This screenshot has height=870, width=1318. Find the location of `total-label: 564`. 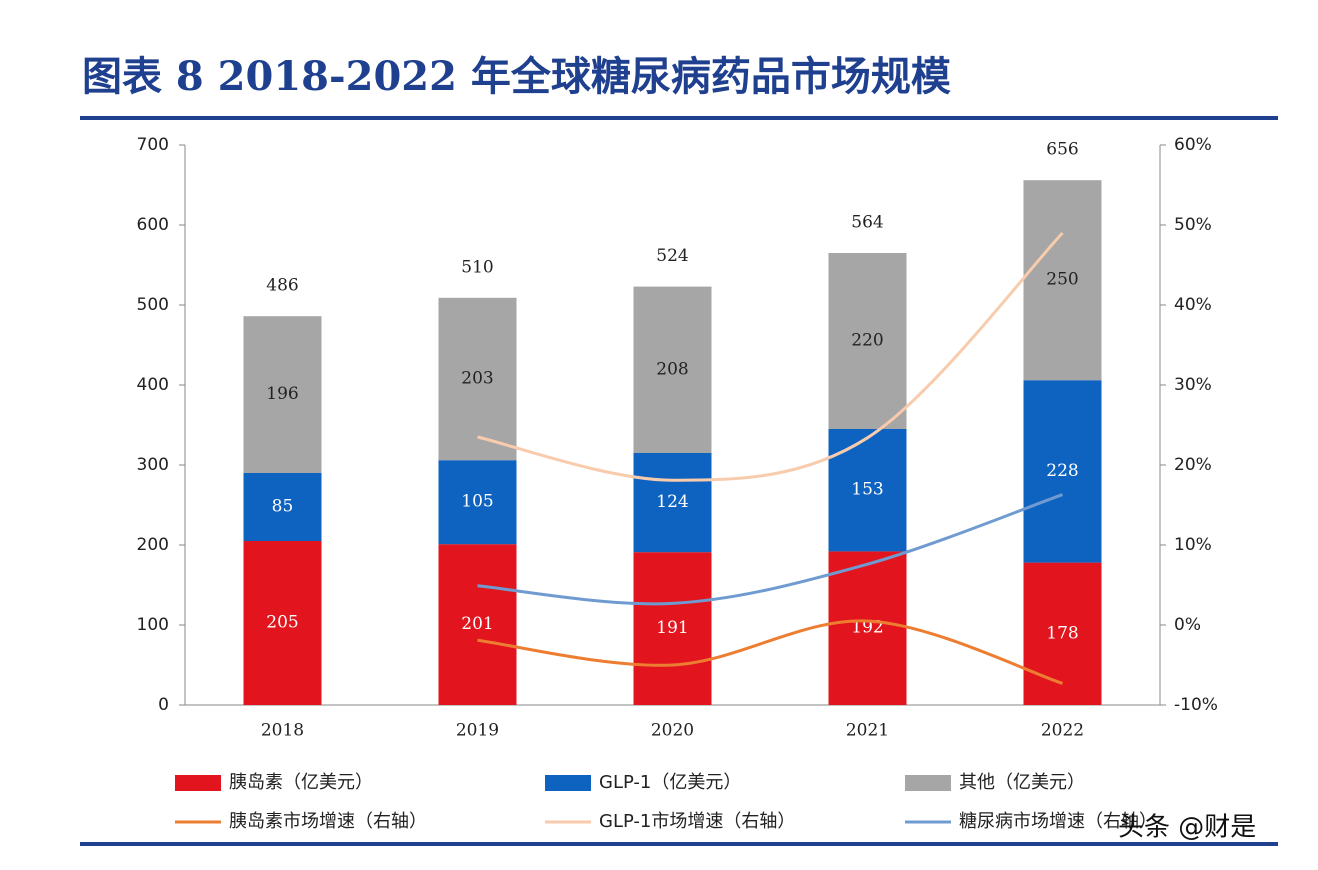

total-label: 564 is located at coordinates (867, 223).